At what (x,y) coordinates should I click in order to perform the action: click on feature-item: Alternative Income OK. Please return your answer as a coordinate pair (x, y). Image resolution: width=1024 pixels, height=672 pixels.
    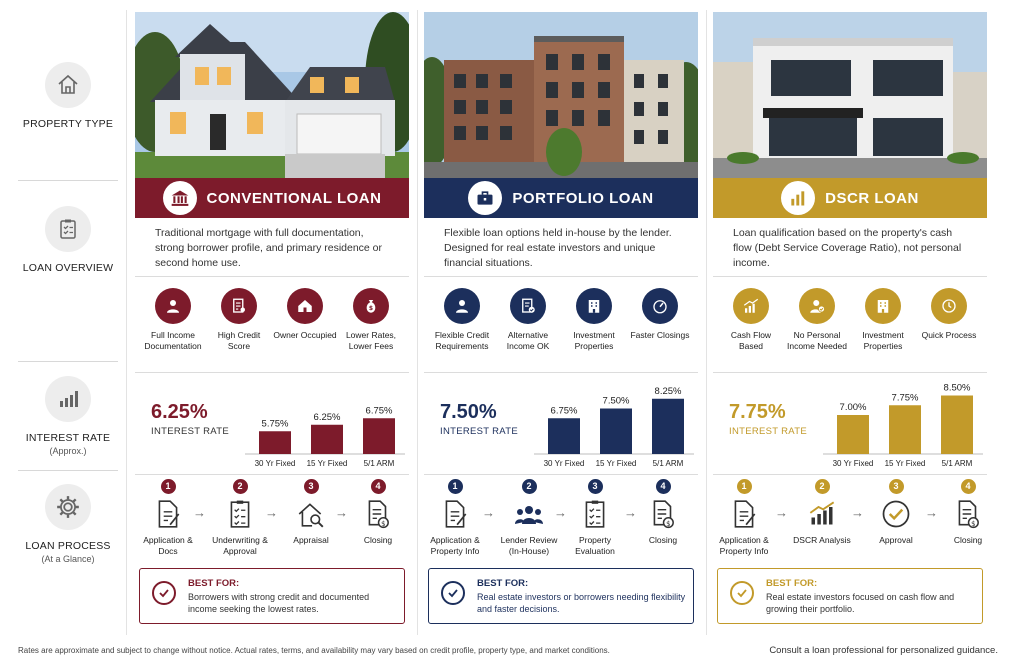
    Looking at the image, I should click on (528, 320).